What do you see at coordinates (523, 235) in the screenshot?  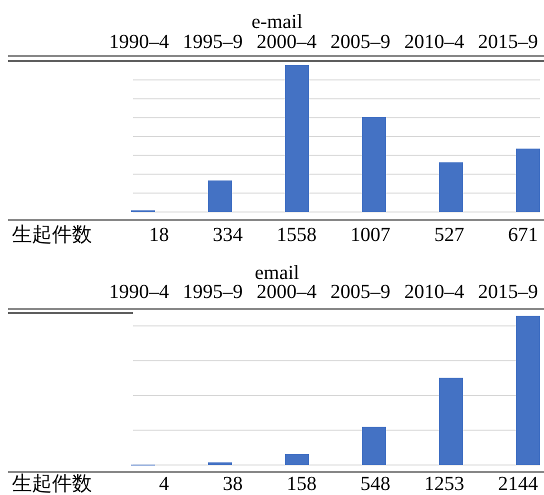 I see `data-label: 671` at bounding box center [523, 235].